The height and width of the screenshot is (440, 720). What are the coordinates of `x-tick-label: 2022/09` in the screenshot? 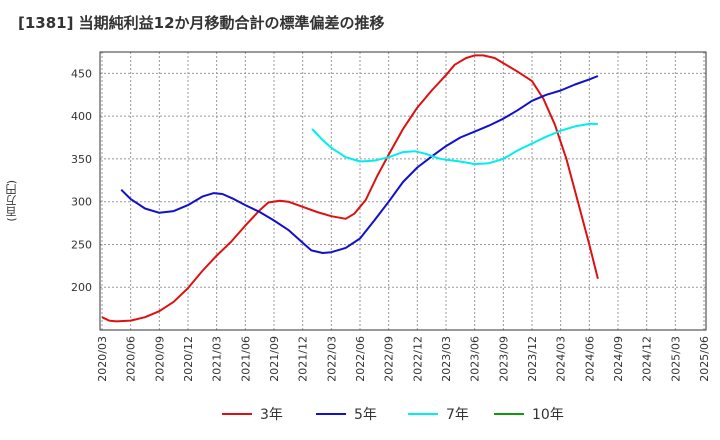 It's located at (389, 359).